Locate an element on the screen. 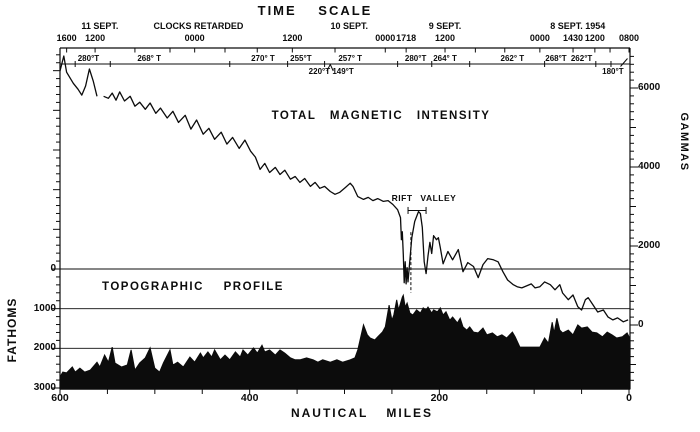  time-date-label: 11 SEPT. is located at coordinates (100, 26).